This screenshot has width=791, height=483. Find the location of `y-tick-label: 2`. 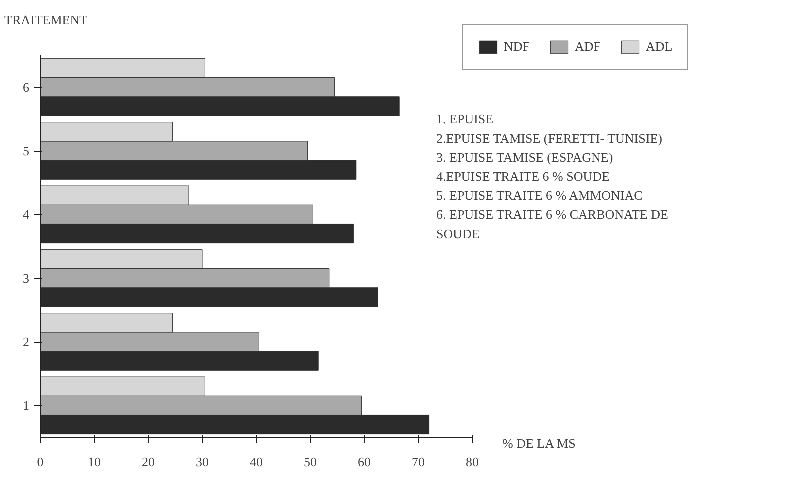

y-tick-label: 2 is located at coordinates (26, 342).